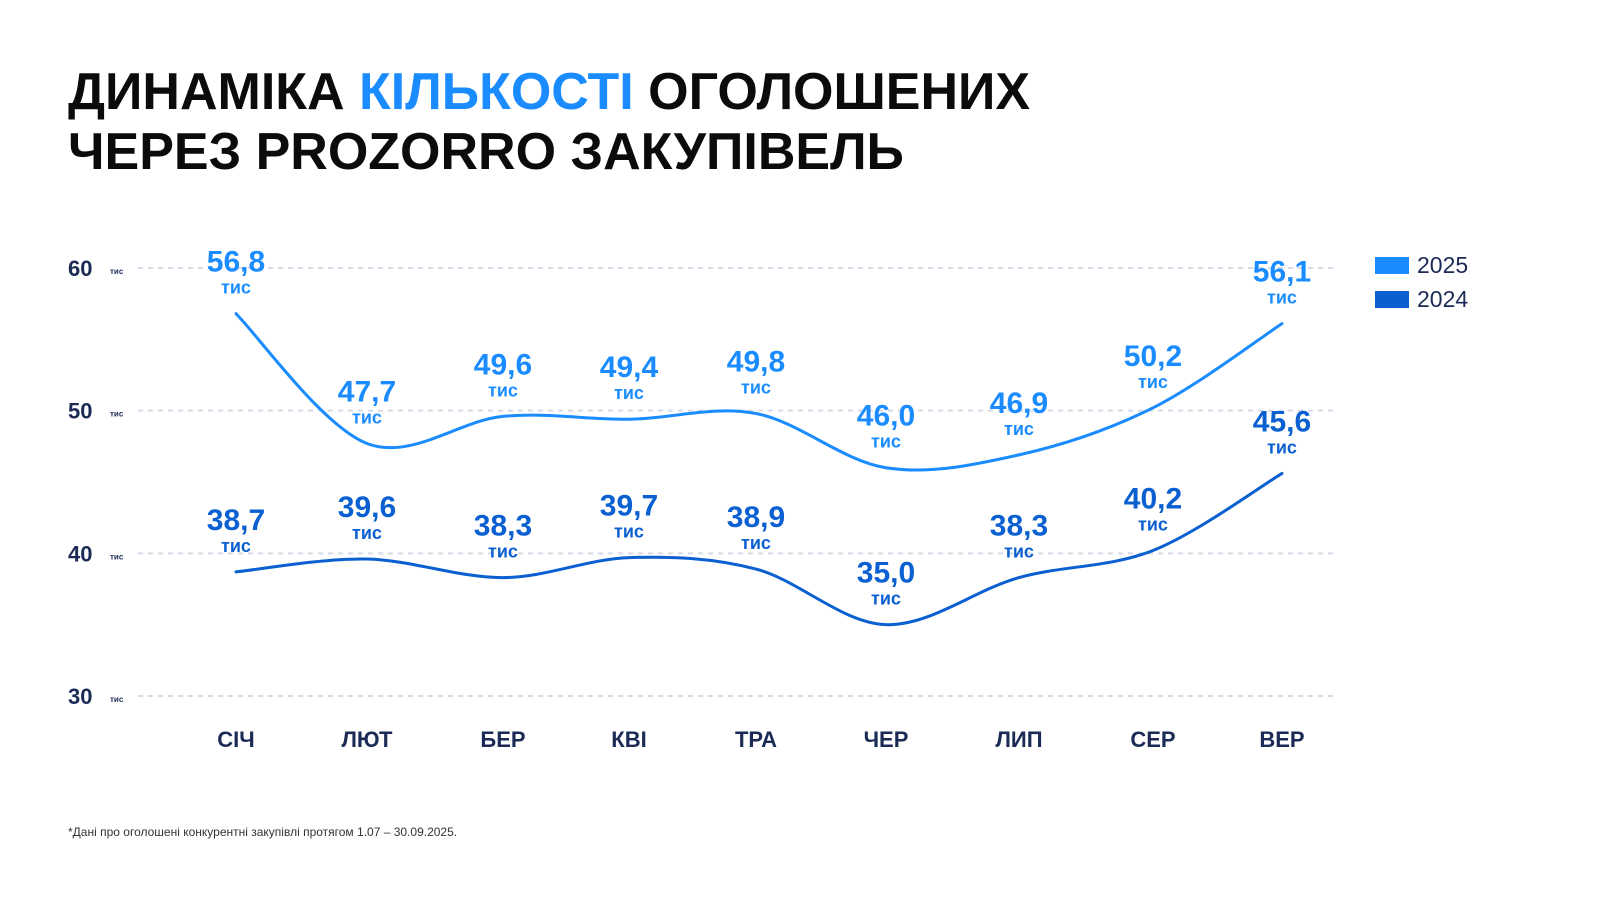  What do you see at coordinates (832, 92) in the screenshot?
I see `title-part2: ОГОЛОШЕНИХ` at bounding box center [832, 92].